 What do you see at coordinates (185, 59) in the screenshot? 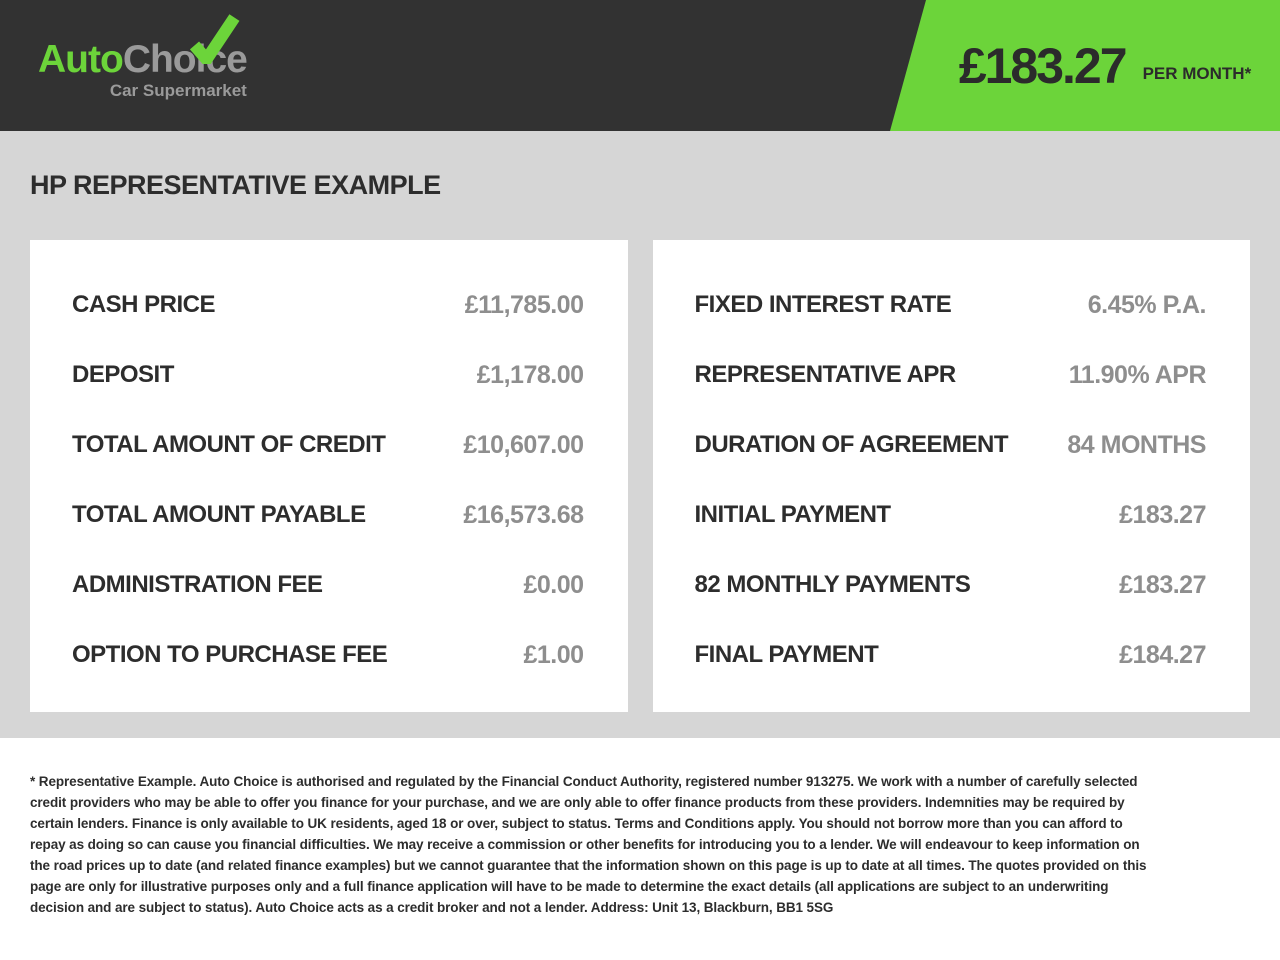
I see `logo-part-choice: Choice` at bounding box center [185, 59].